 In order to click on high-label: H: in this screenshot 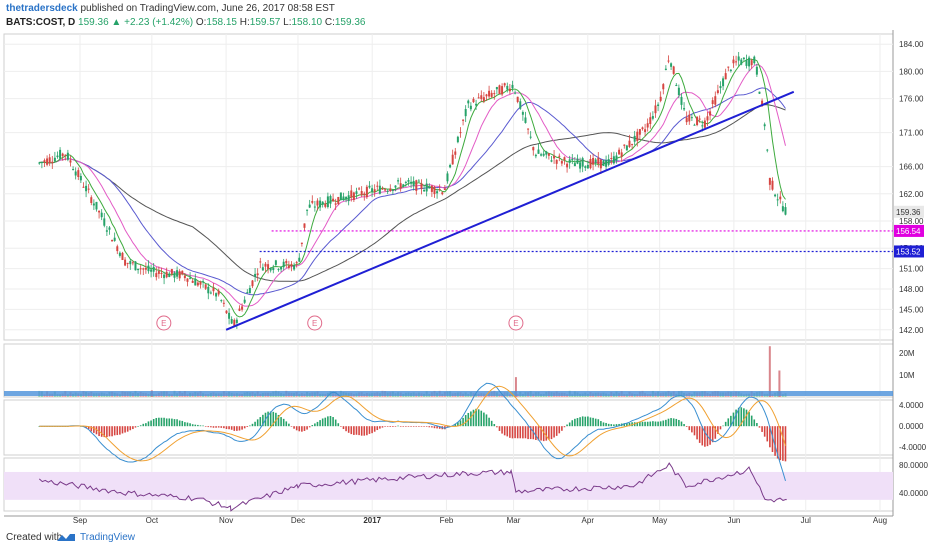, I will do `click(244, 22)`.